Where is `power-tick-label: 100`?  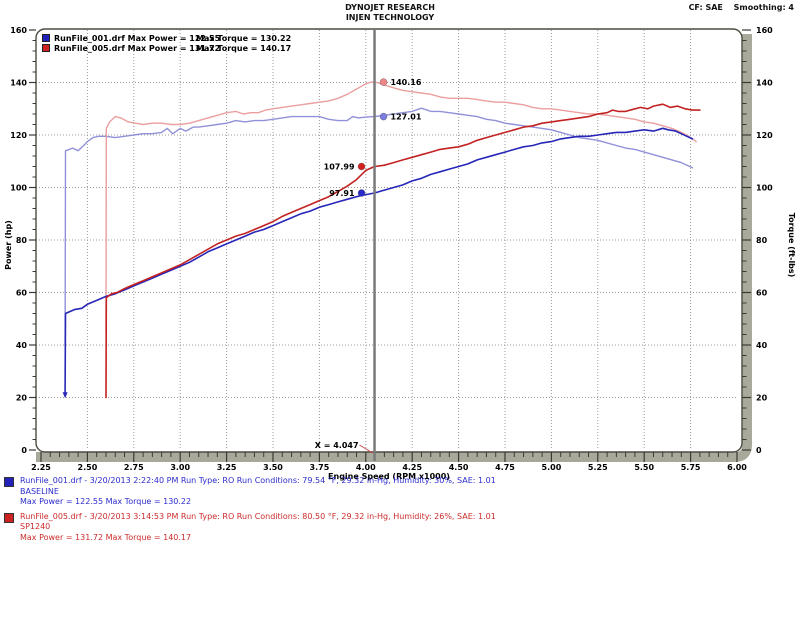
power-tick-label: 100 is located at coordinates (18, 188).